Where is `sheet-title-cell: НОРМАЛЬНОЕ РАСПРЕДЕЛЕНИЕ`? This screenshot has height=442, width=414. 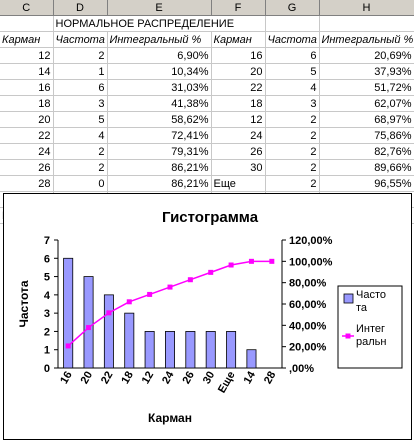 sheet-title-cell: НОРМАЛЬНОЕ РАСПРЕДЕЛЕНИЕ is located at coordinates (159, 23).